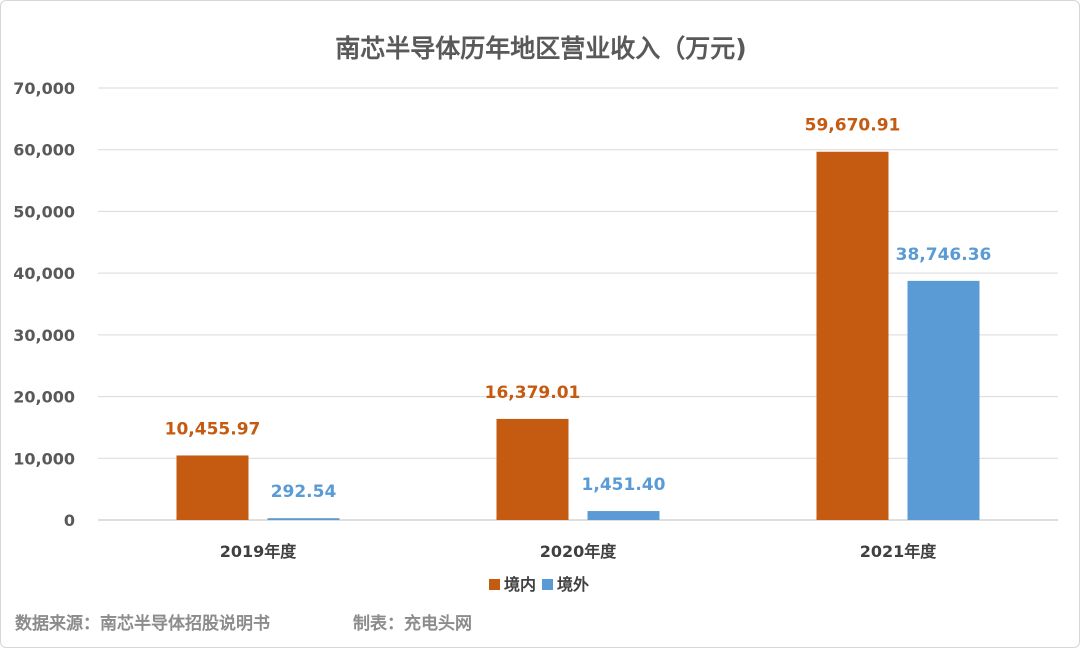 Image resolution: width=1080 pixels, height=649 pixels. What do you see at coordinates (899, 551) in the screenshot?
I see `x-category-label: 2021年度` at bounding box center [899, 551].